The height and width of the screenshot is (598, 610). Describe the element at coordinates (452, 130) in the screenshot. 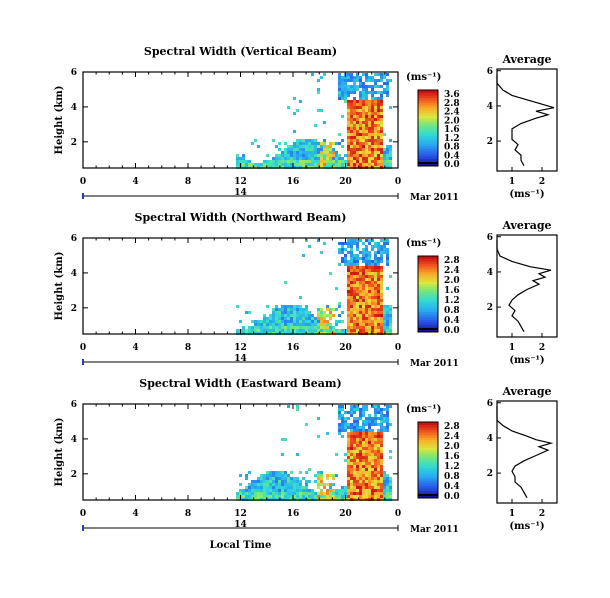

I see `colorbar-tick-label: 1.6` at that location.